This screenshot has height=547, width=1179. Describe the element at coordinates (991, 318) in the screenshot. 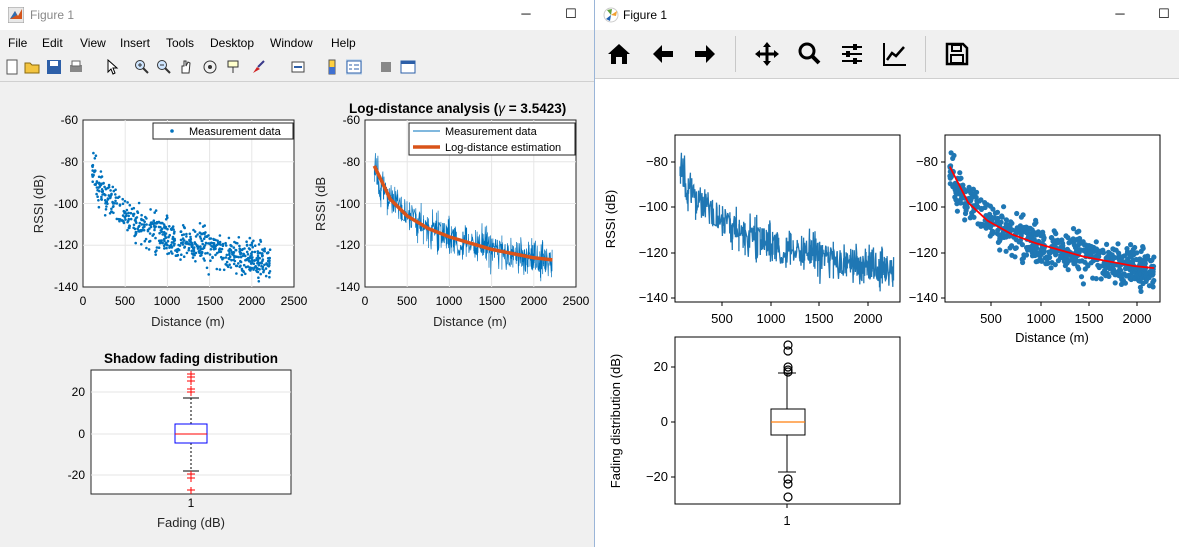

I see `x-tick-label: 500` at that location.